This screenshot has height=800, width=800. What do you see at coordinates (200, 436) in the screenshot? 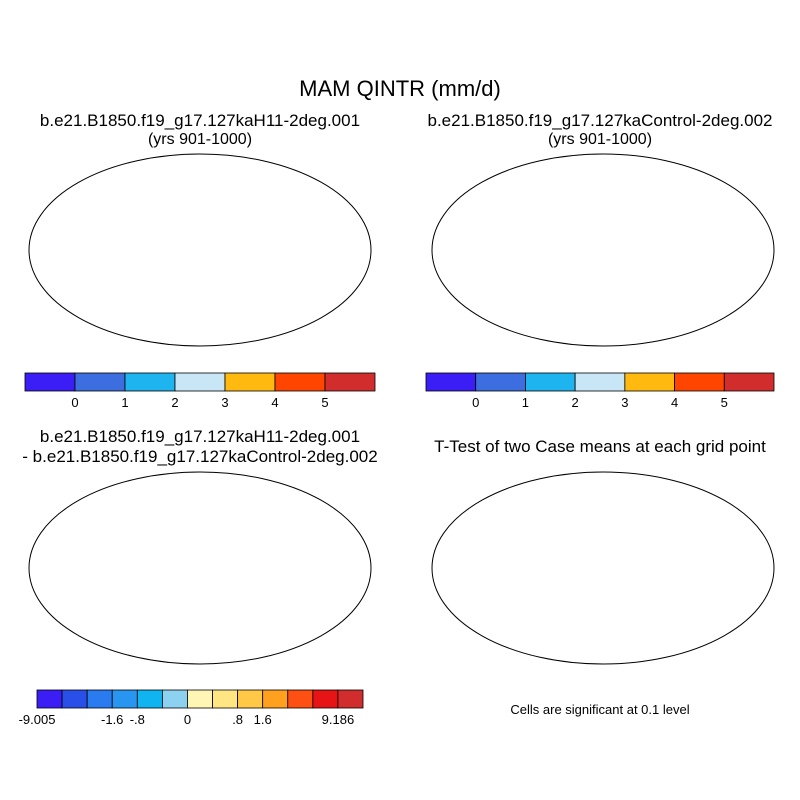
I see `panel3-title: b.e21.B1850.f19_g17.127kaH11-2deg.001` at bounding box center [200, 436].